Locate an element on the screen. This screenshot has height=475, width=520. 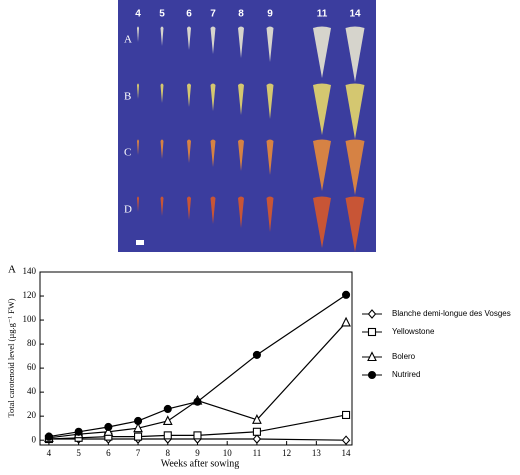
photo-row-label: D is located at coordinates (128, 210).